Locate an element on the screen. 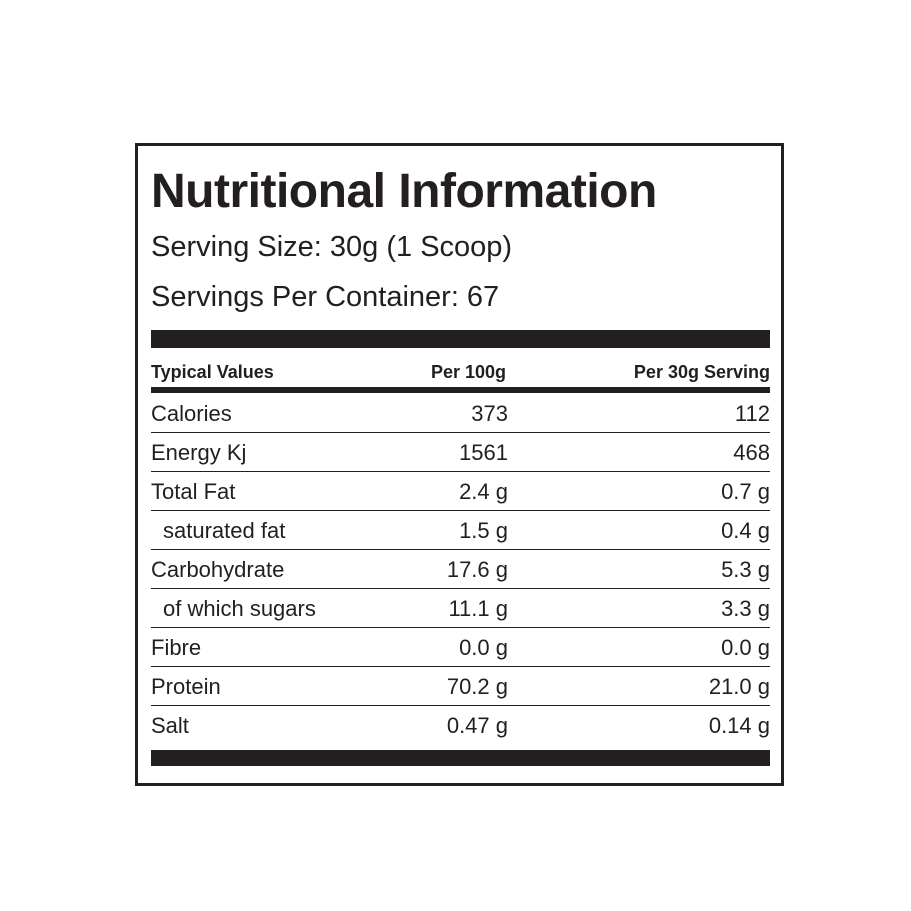 This screenshot has width=911, height=911. header-cell: Per 30g Serving is located at coordinates (701, 372).